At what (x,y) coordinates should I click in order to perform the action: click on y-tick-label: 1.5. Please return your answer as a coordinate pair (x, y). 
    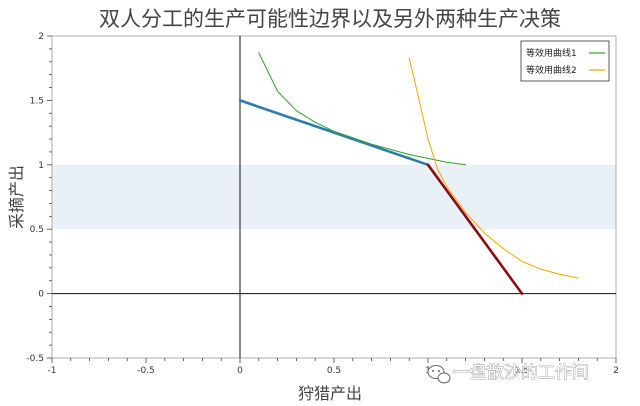
    Looking at the image, I should click on (37, 101).